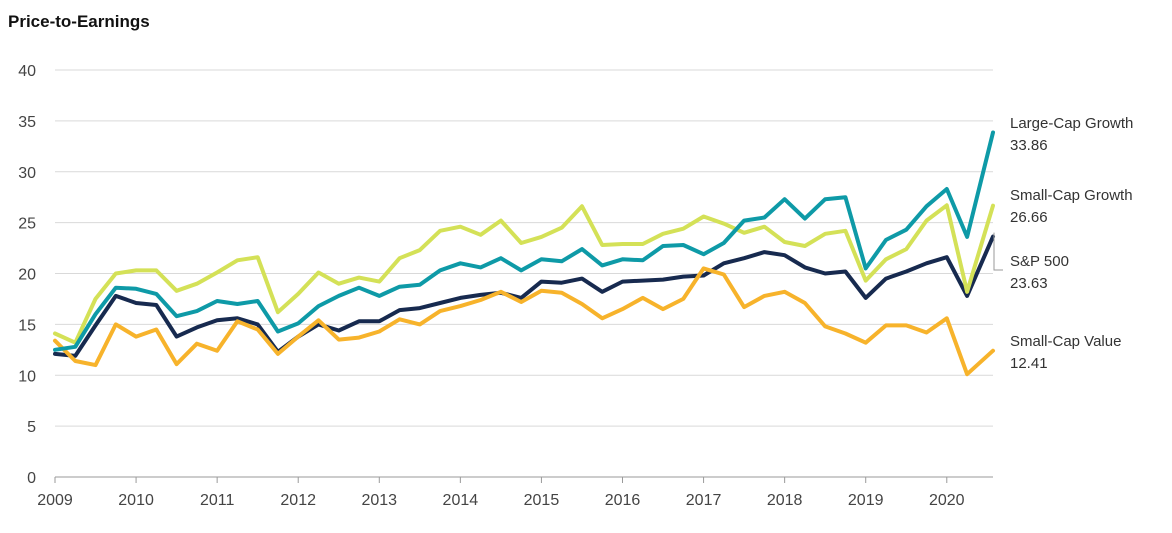 The width and height of the screenshot is (1172, 533). I want to click on series-label-name: S&P 500, so click(1039, 261).